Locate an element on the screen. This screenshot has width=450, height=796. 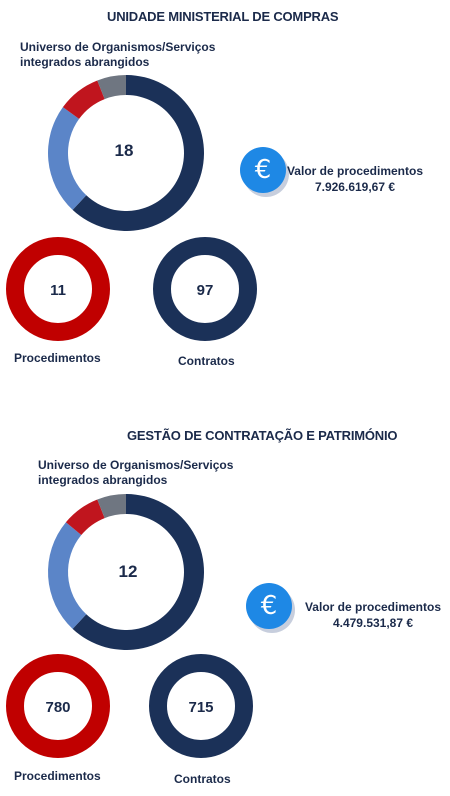
procedimentos-value: 780 is located at coordinates (57, 707).